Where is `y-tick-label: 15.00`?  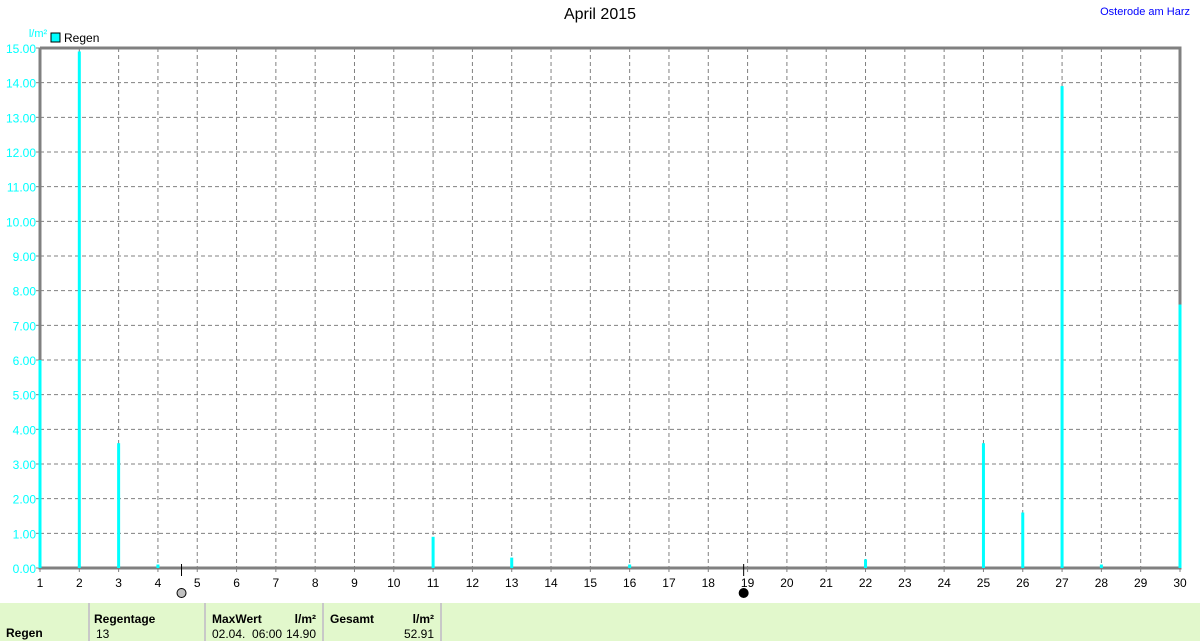 y-tick-label: 15.00 is located at coordinates (21, 49).